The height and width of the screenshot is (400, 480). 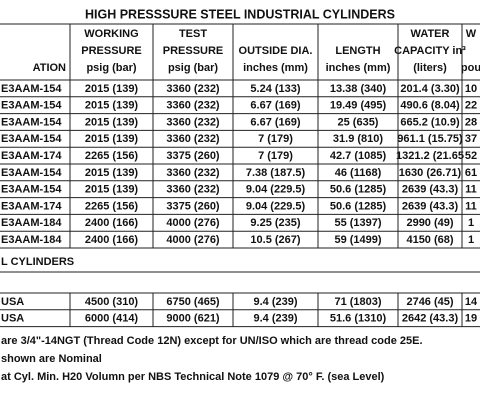 I want to click on column-header: W, so click(x=471, y=34).